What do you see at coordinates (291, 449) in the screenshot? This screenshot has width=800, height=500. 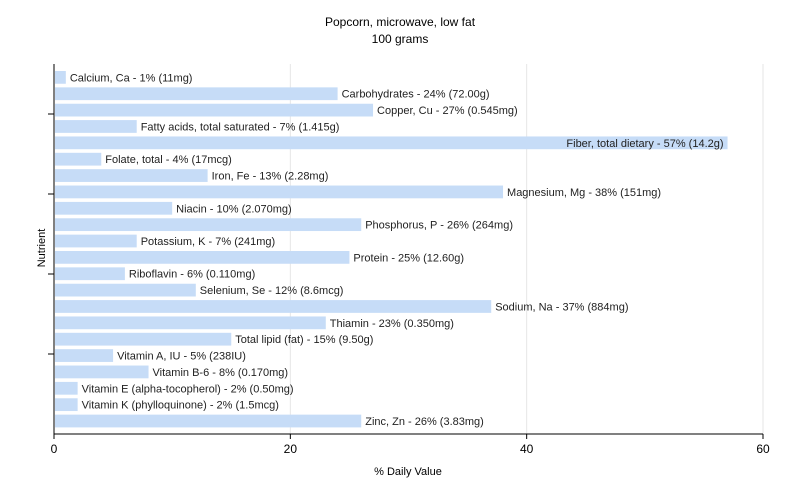 I see `x-tick-label: 20` at bounding box center [291, 449].